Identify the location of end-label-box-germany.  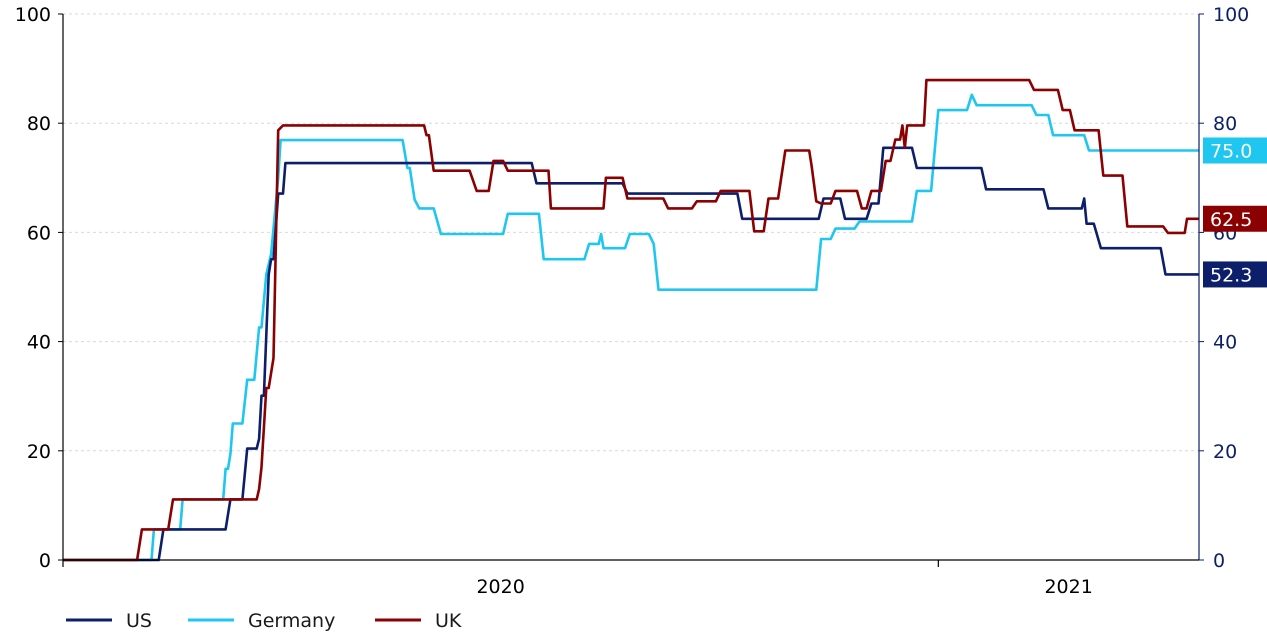
(1235, 150).